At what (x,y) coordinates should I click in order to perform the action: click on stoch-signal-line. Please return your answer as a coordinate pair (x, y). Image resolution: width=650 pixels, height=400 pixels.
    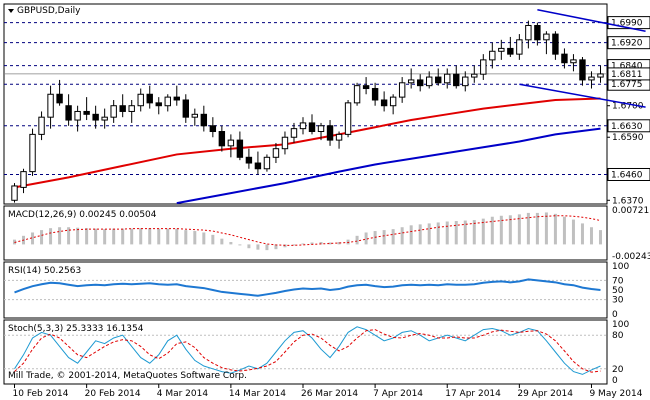
    Looking at the image, I should click on (307, 351).